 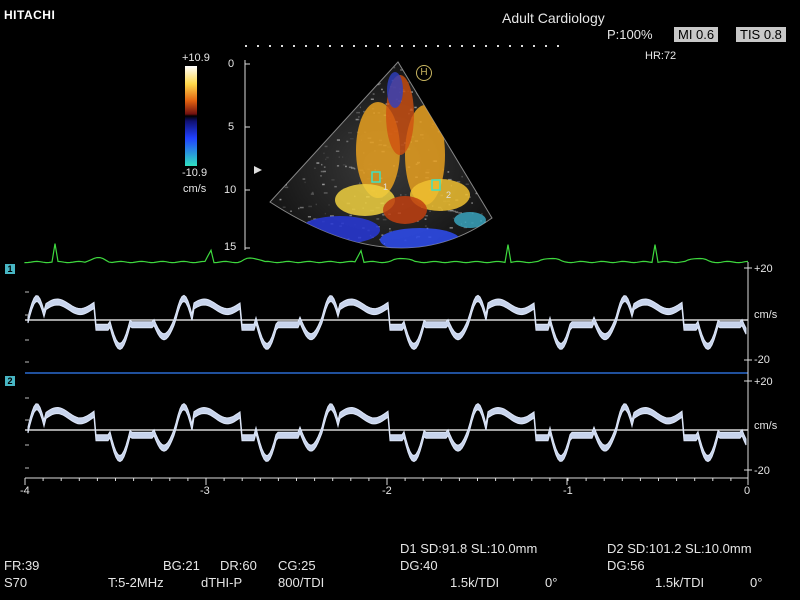 What do you see at coordinates (230, 190) in the screenshot?
I see `depth-label-10: 10` at bounding box center [230, 190].